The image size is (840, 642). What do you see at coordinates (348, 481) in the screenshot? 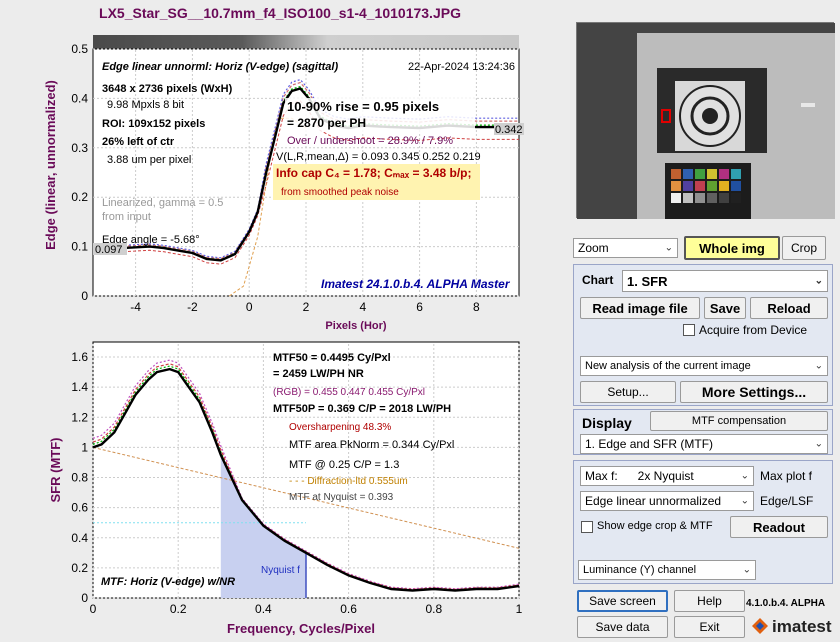
I see `mtf-diffraction: - - - Diffraction-ltd 0.555um` at bounding box center [348, 481].